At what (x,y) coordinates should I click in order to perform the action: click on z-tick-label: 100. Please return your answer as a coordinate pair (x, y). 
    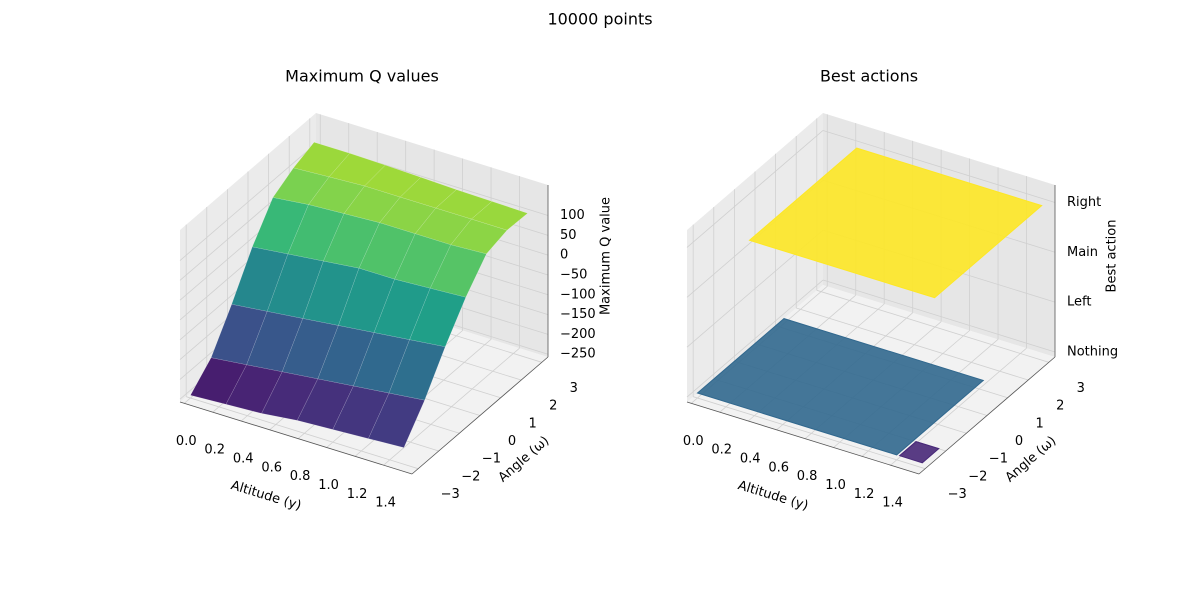
    Looking at the image, I should click on (572, 215).